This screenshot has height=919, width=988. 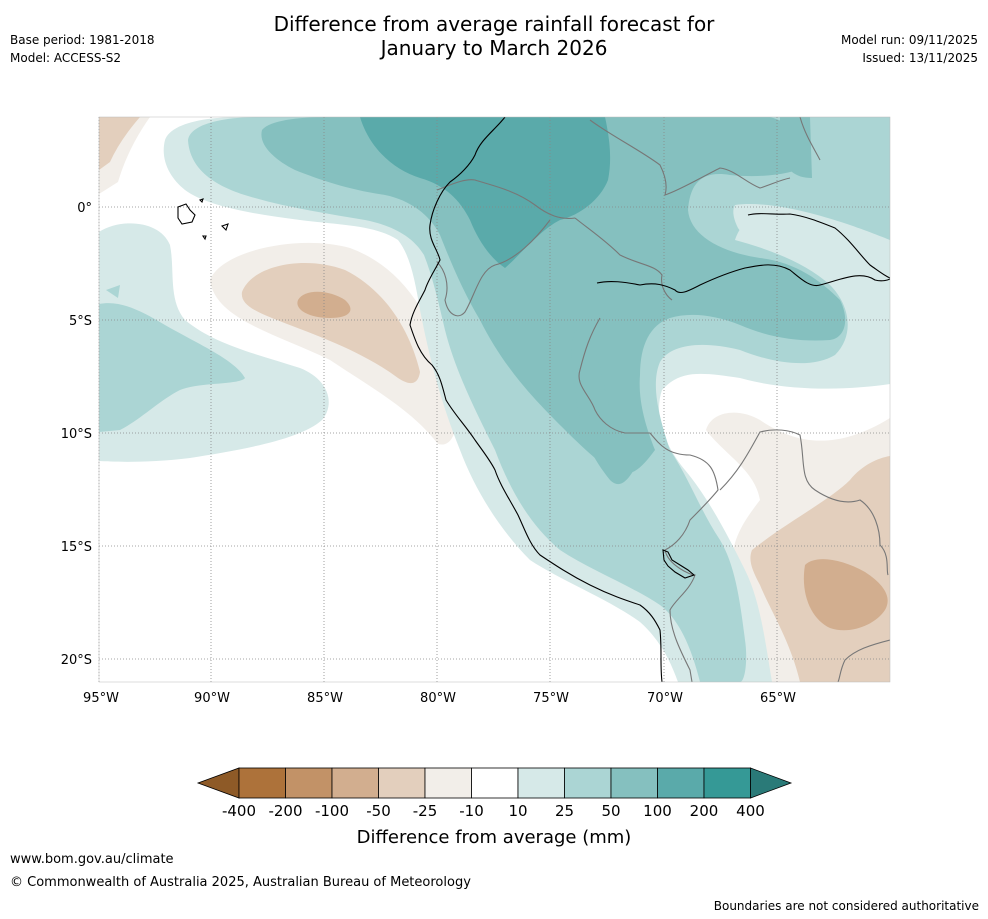 What do you see at coordinates (771, 783) in the screenshot?
I see `colorbar-extend-high` at bounding box center [771, 783].